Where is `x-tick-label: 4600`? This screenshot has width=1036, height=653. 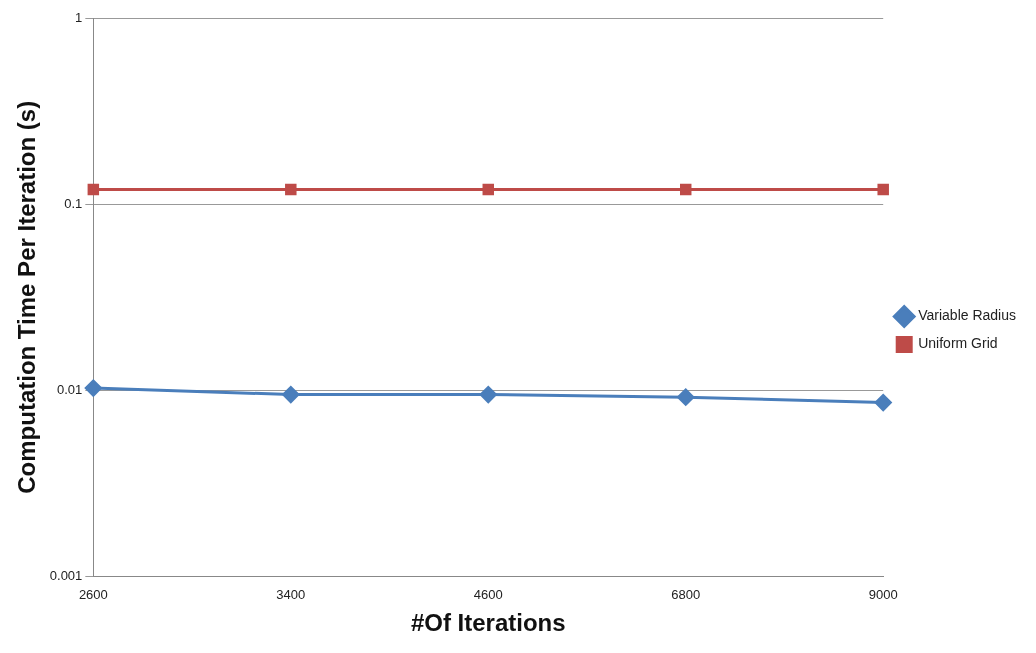
x-tick-label: 4600 is located at coordinates (488, 594).